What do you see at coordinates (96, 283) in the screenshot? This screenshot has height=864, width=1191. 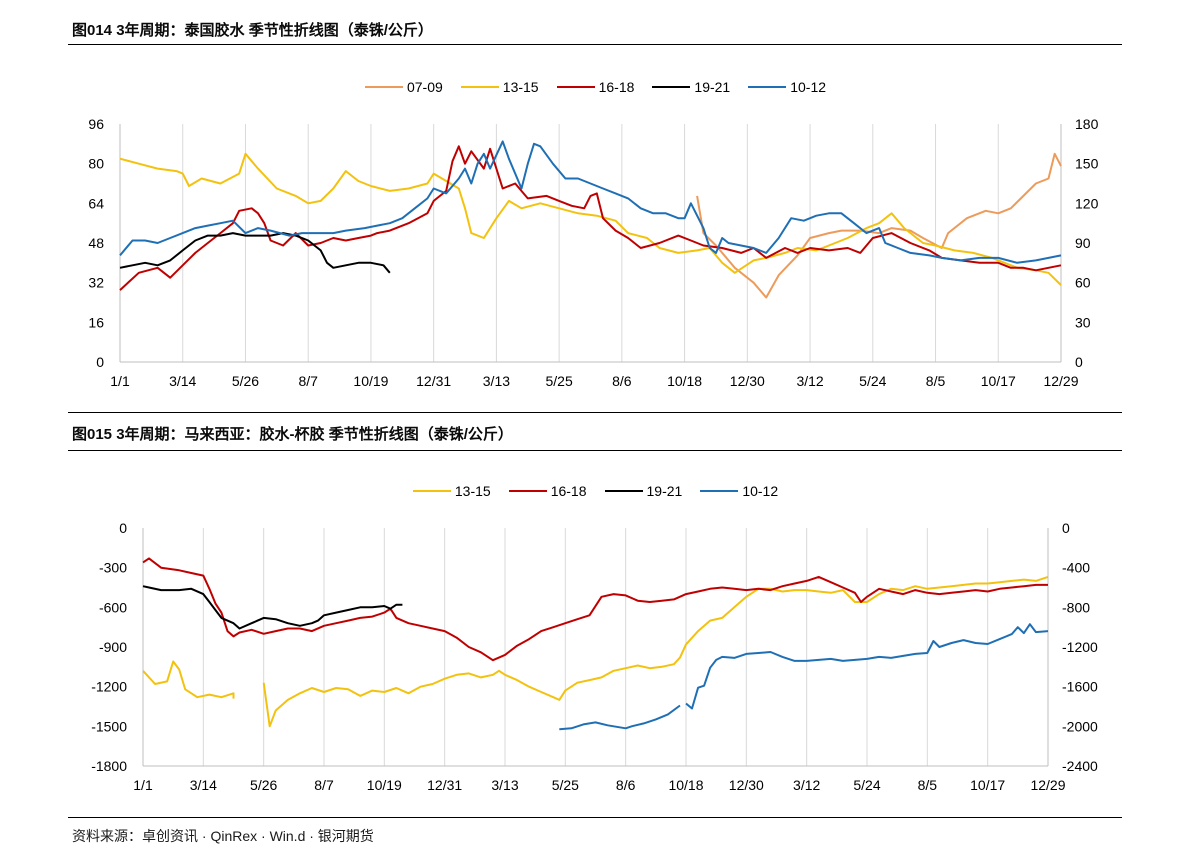 I see `y-left-tick-label: 32` at bounding box center [96, 283].